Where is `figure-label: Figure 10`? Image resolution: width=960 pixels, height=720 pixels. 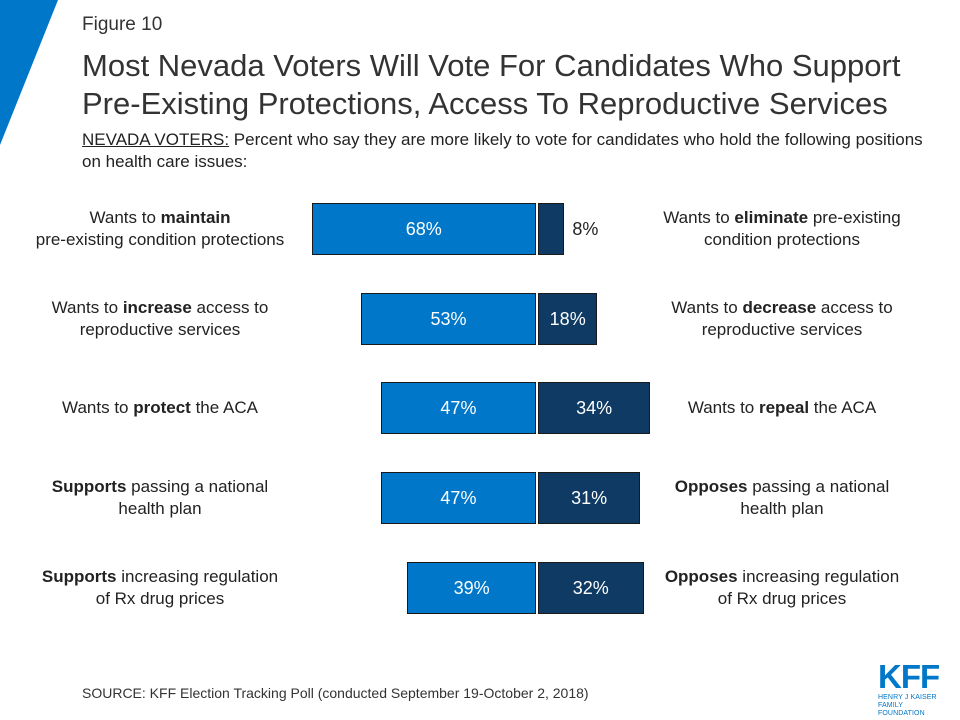
figure-label: Figure 10 is located at coordinates (122, 24).